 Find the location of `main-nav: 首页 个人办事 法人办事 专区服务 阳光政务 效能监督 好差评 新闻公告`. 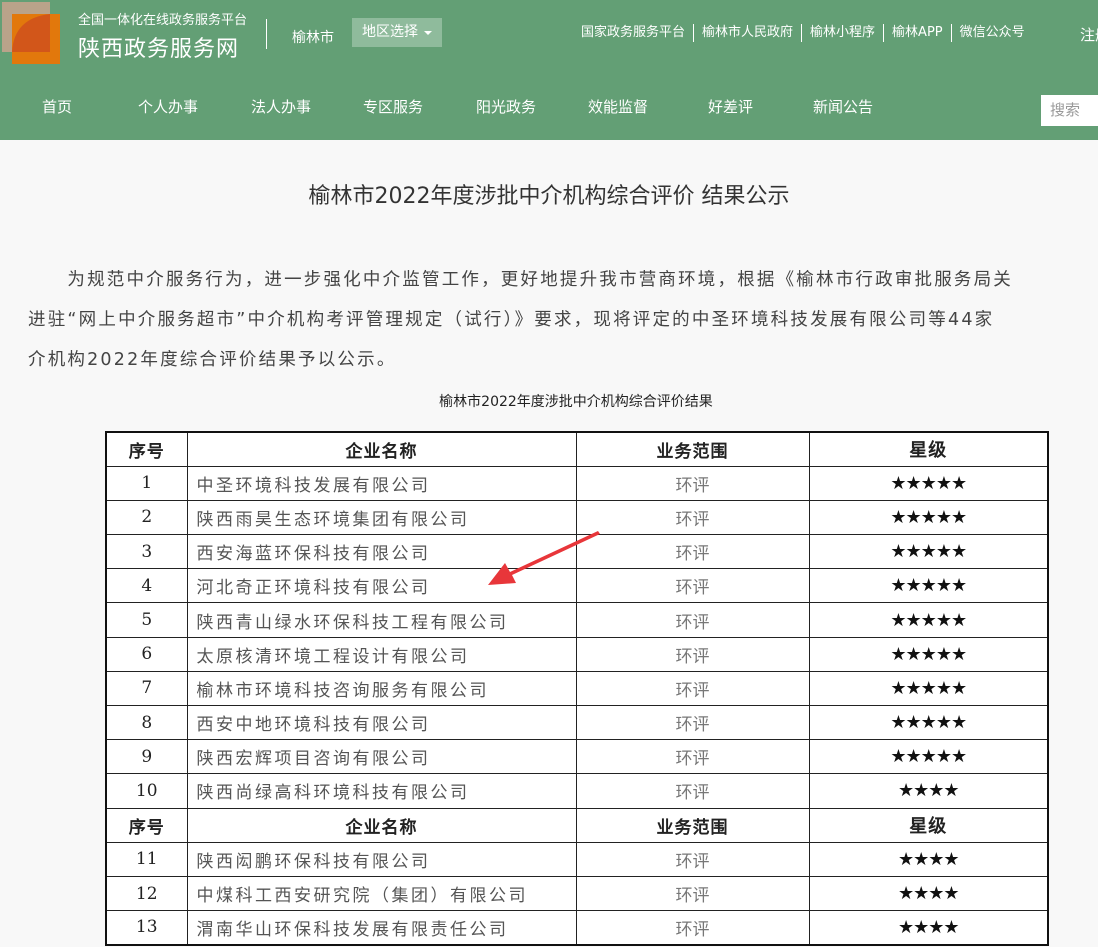

main-nav: 首页 个人办事 法人办事 专区服务 阳光政务 效能监督 好差评 新闻公告 is located at coordinates (549, 108).